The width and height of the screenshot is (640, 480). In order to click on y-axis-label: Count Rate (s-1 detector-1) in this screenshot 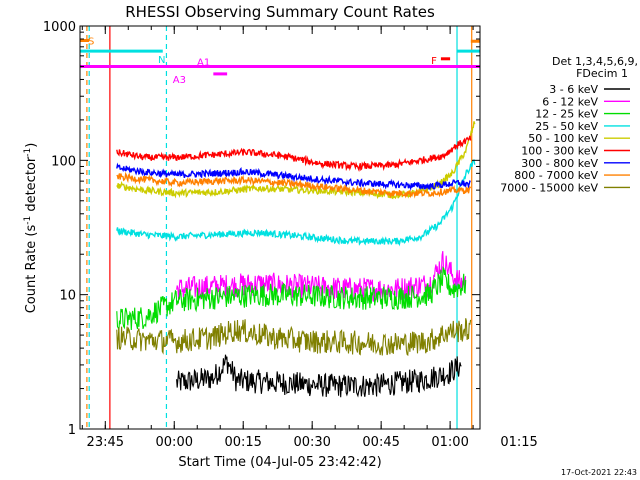, I will do `click(31, 228)`.